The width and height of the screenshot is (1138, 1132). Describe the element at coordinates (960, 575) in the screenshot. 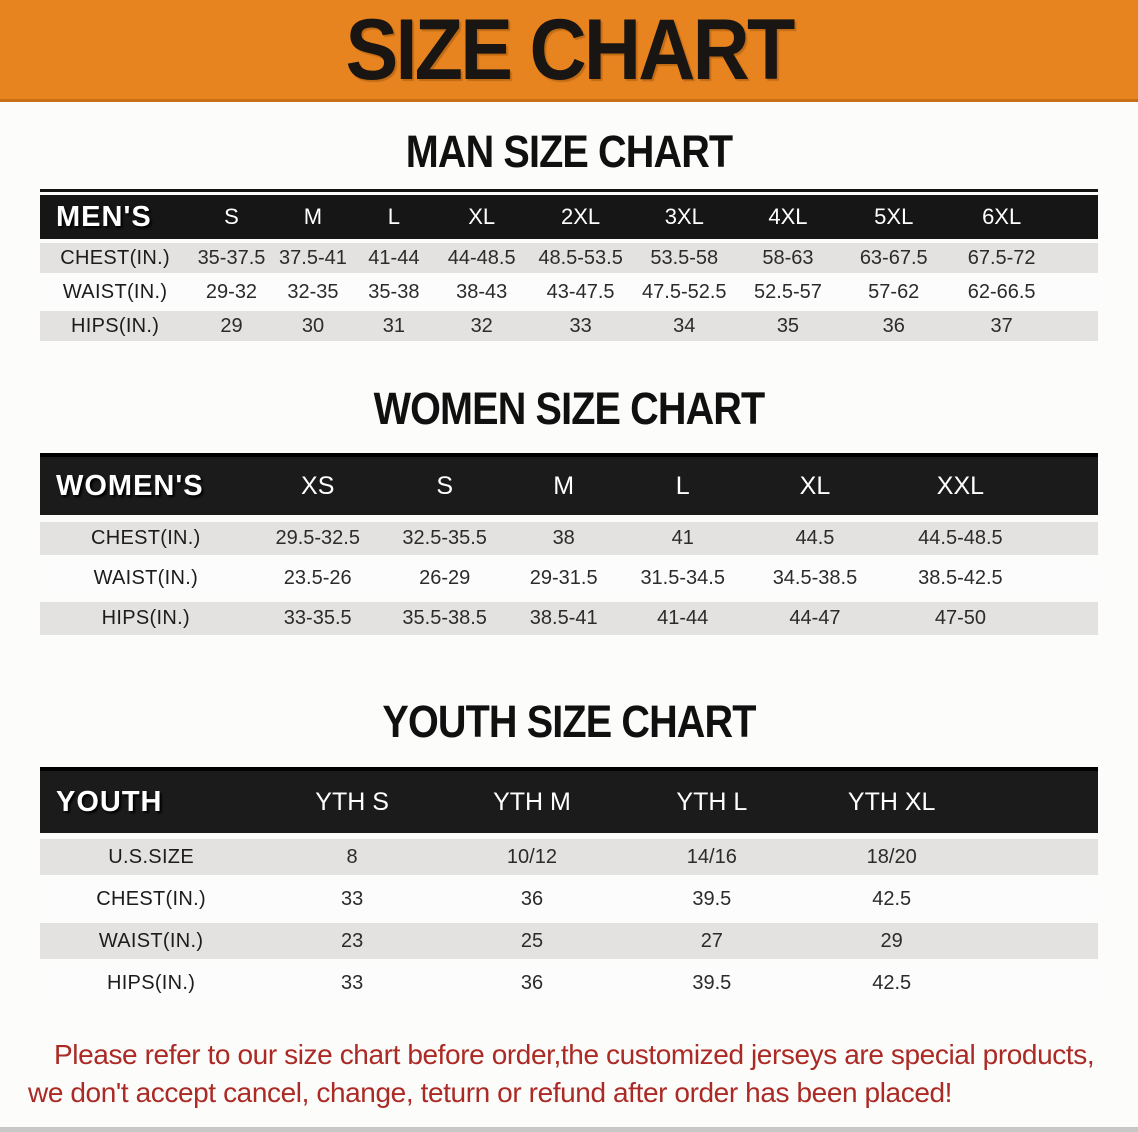

I see `size-cell: 38.5-42.5` at that location.